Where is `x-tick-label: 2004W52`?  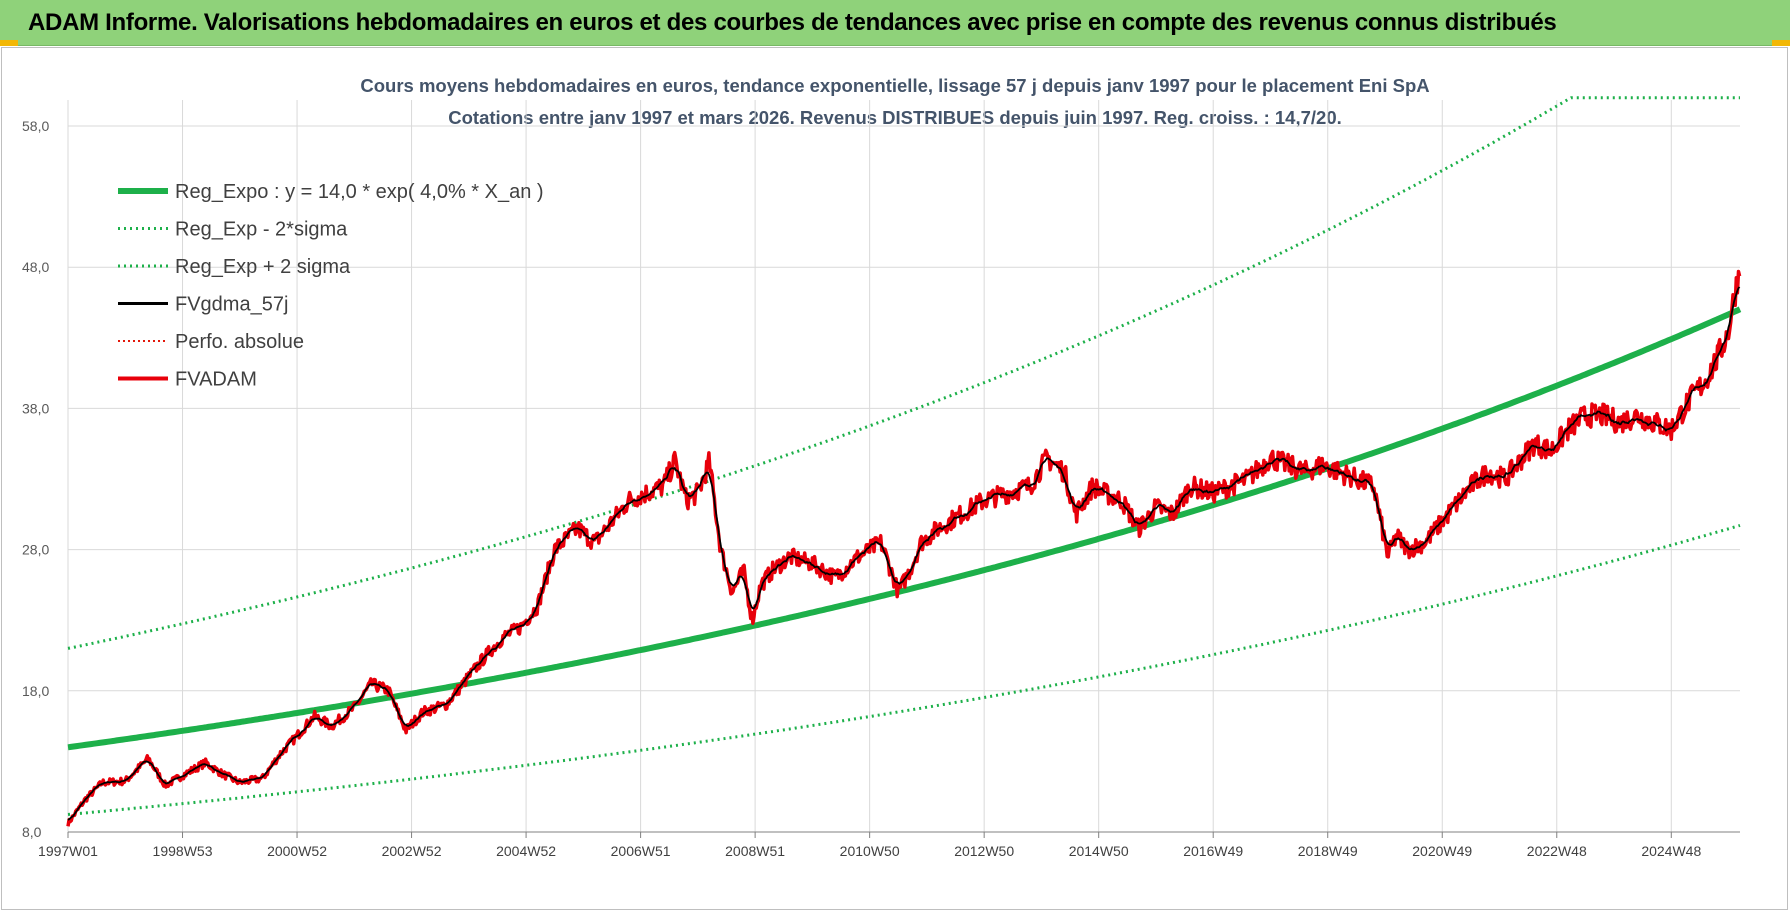 x-tick-label: 2004W52 is located at coordinates (526, 851).